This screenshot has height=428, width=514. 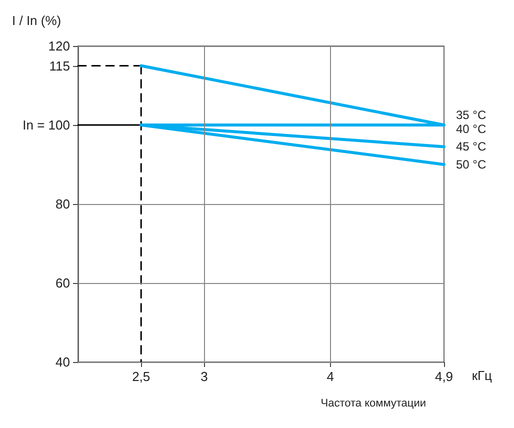 What do you see at coordinates (471, 147) in the screenshot?
I see `series-label: 45 °C` at bounding box center [471, 147].